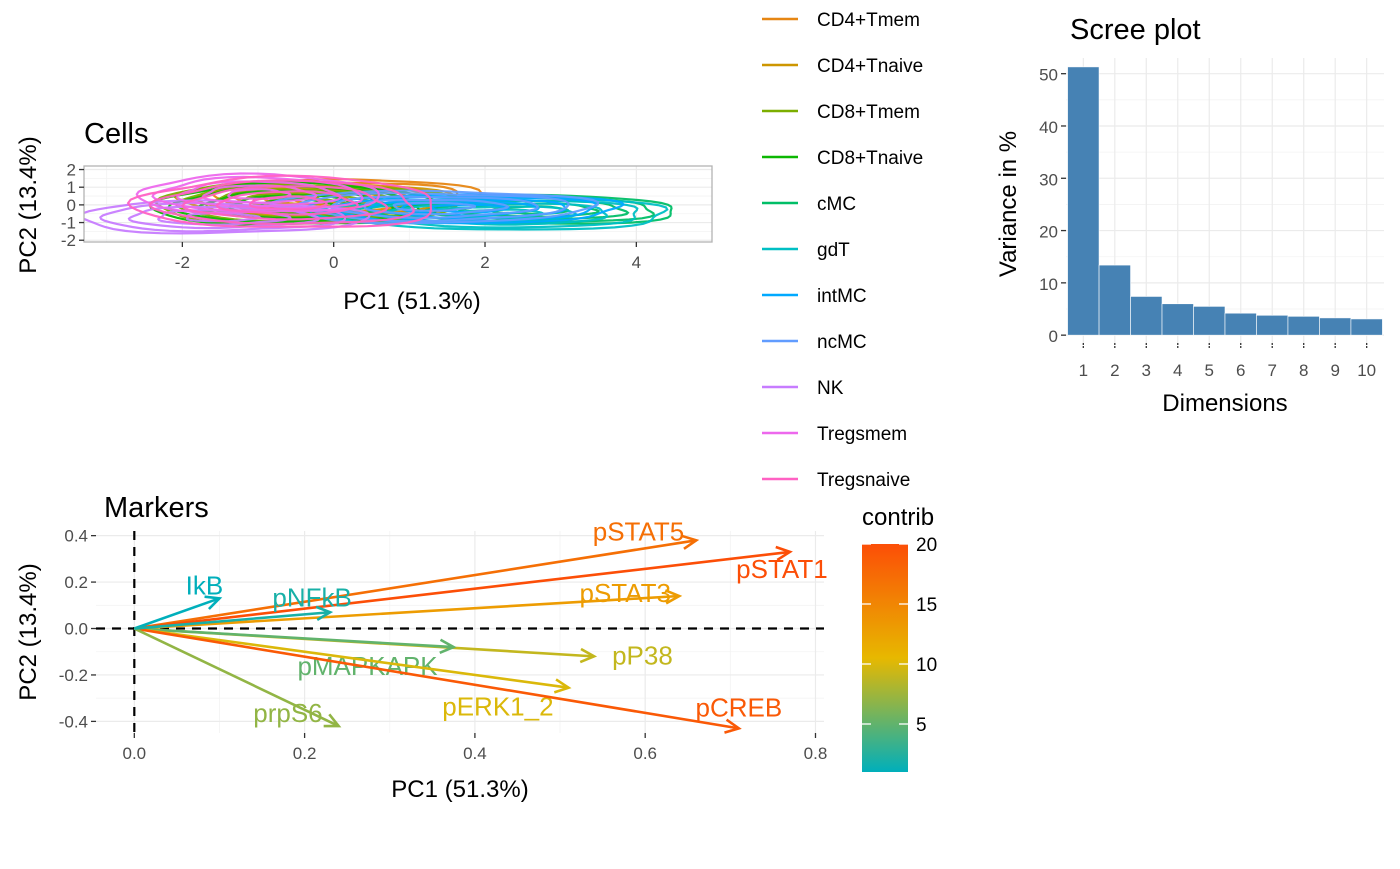 This screenshot has width=1400, height=869. I want to click on legend-label-nk: NK, so click(830, 388).